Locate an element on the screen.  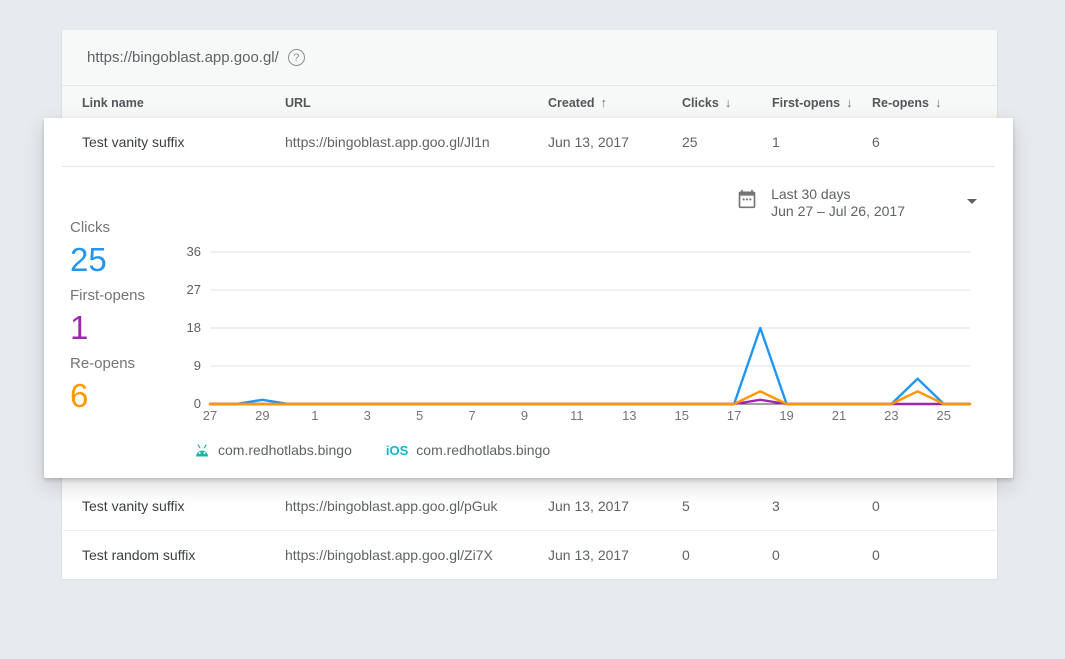
panel-divider is located at coordinates (528, 166).